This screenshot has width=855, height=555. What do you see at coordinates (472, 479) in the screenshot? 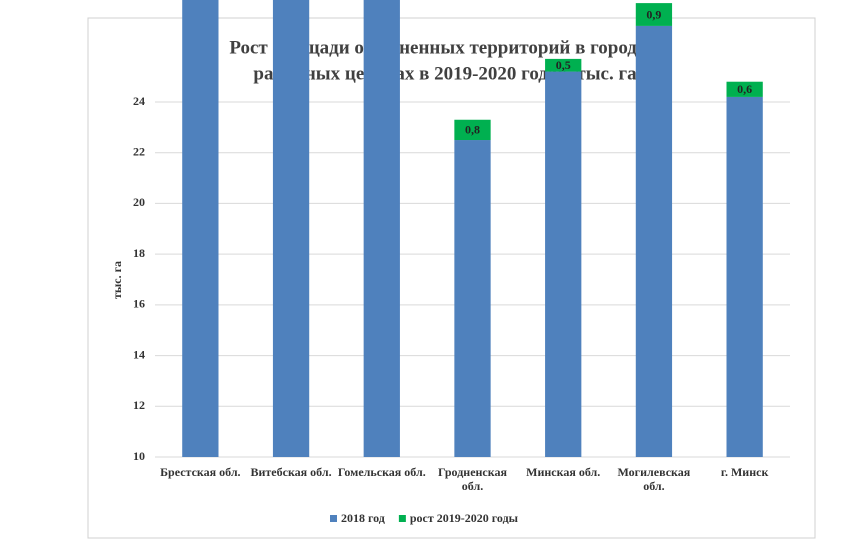
I see `x-tick-label: Гродненская обл.` at bounding box center [472, 479].